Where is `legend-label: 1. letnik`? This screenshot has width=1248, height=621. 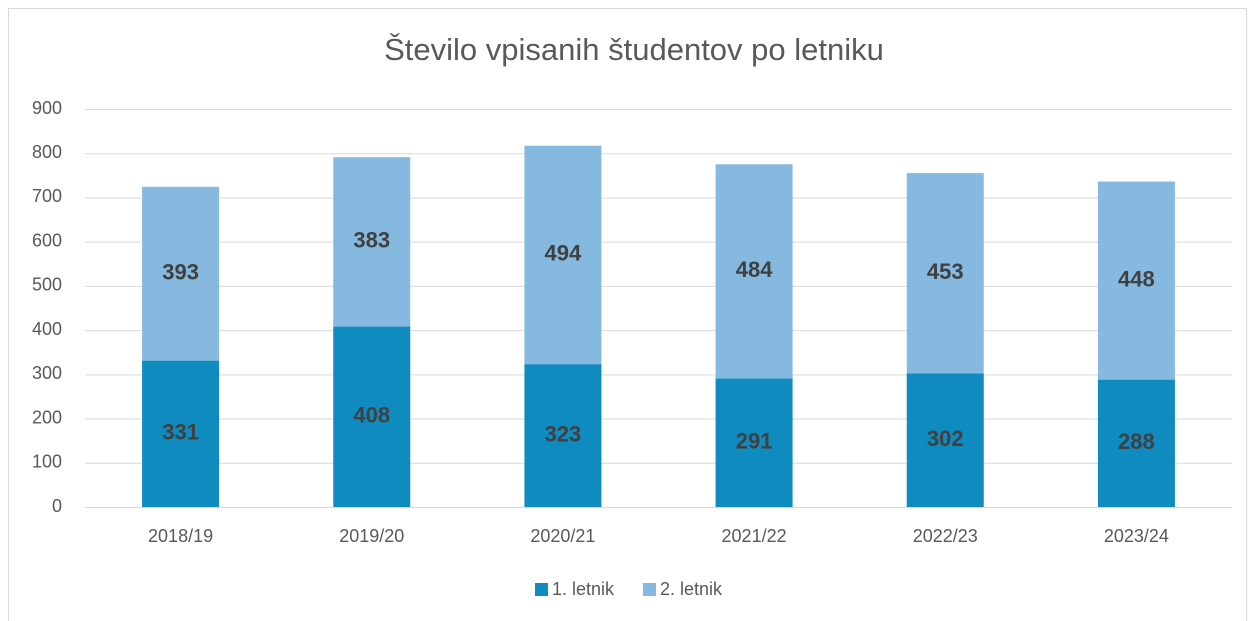 legend-label: 1. letnik is located at coordinates (583, 589).